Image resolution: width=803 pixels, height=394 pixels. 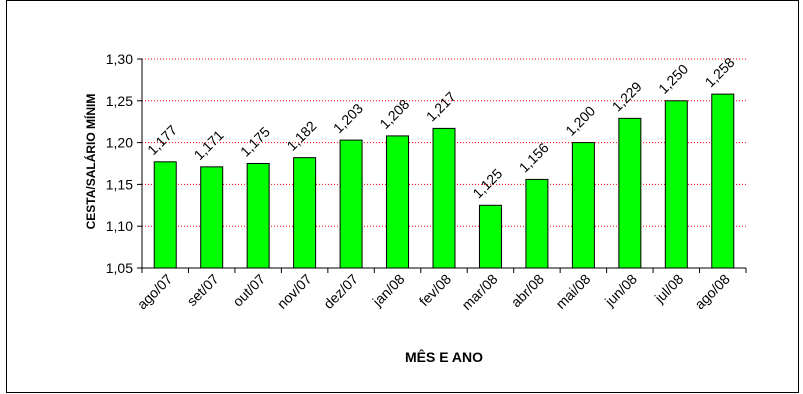 I want to click on data-label: 1,177, so click(x=162, y=140).